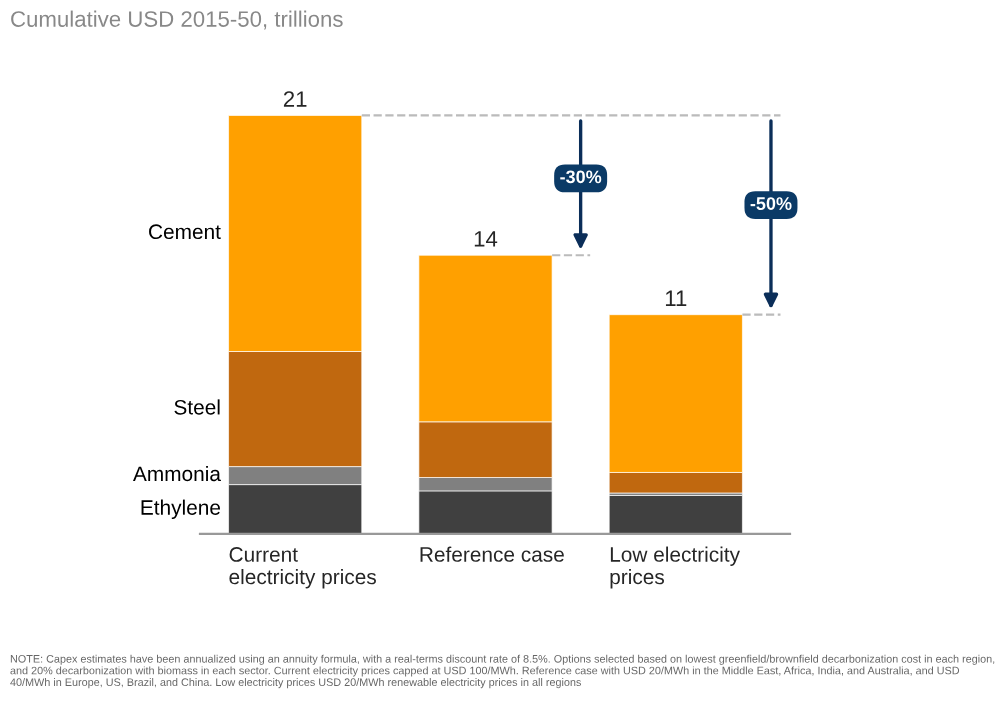  I want to click on annotation: 21, so click(295, 99).